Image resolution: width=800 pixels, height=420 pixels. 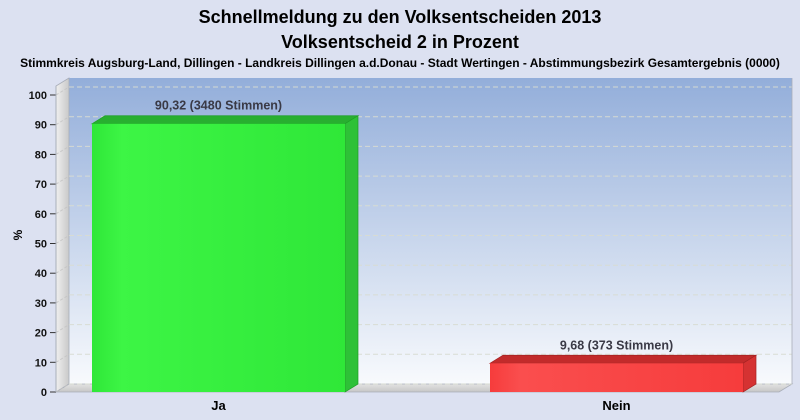 I want to click on bar-ja-side-face, so click(x=351, y=254).